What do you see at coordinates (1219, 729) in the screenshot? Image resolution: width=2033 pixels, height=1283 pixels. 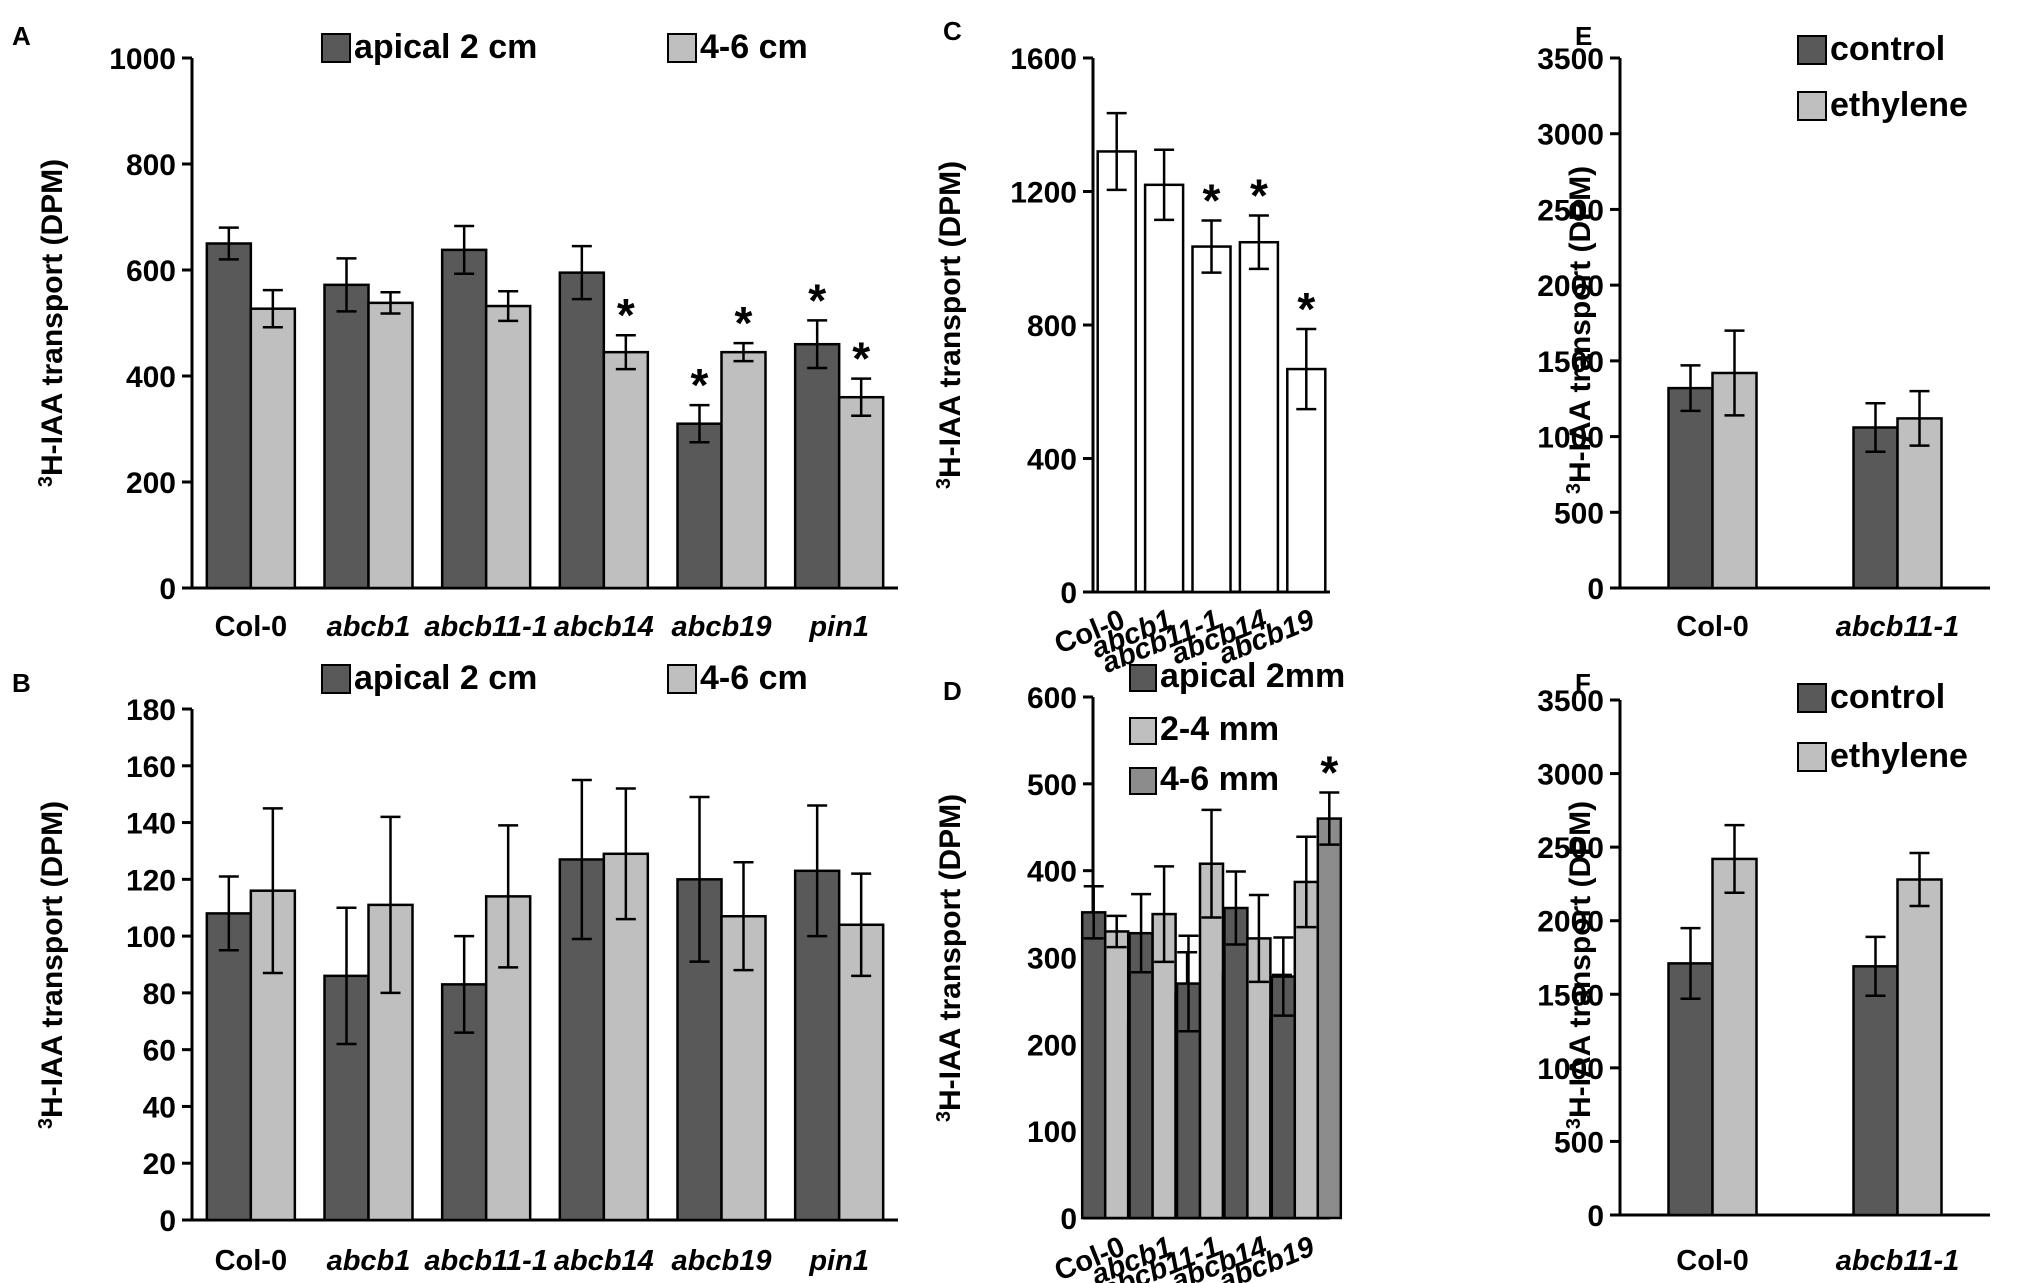 I see `legend-label: 2-4 mm` at bounding box center [1219, 729].